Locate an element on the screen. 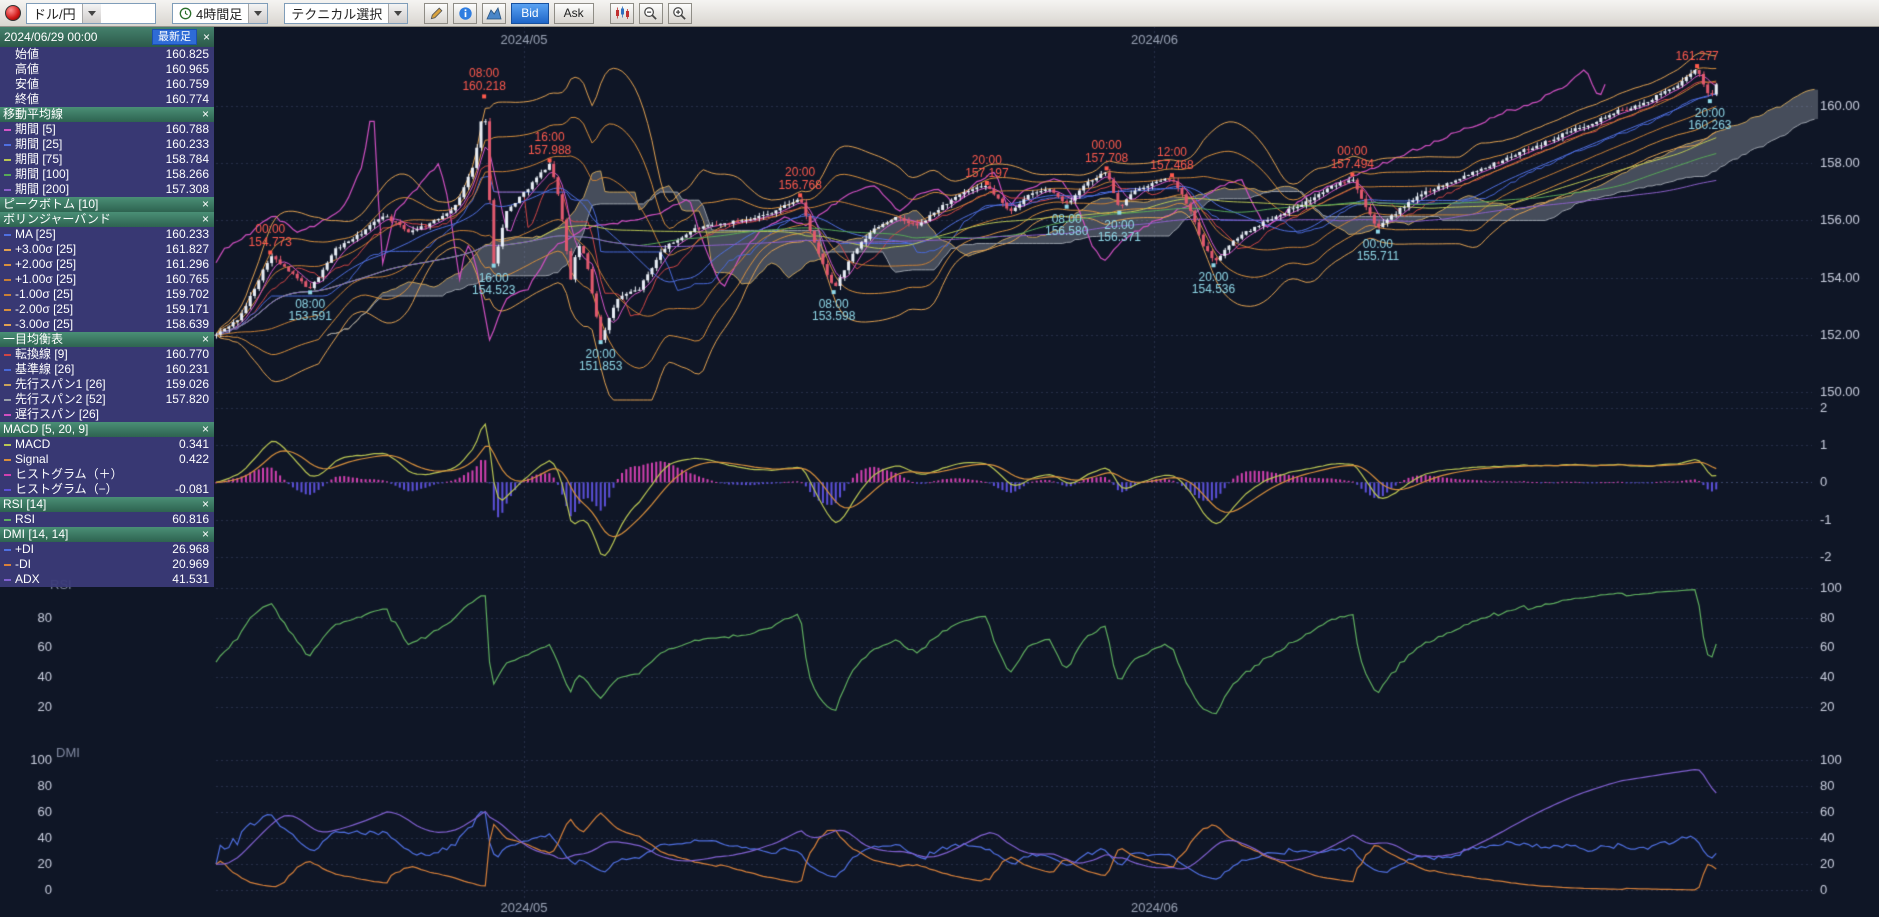  indicator-label: 始値 is located at coordinates (27, 54).